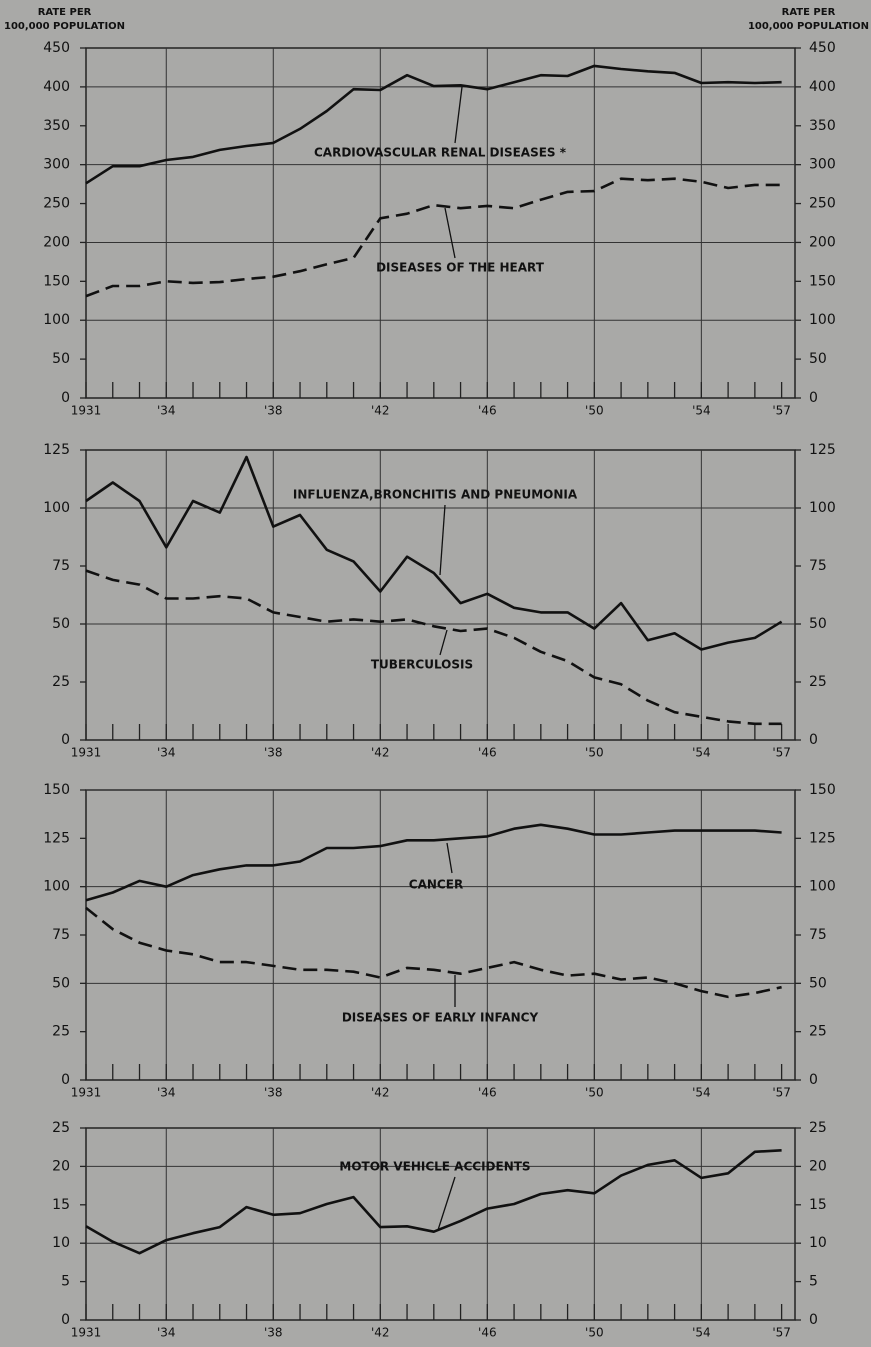 The image size is (871, 1347). Describe the element at coordinates (440, 1018) in the screenshot. I see `series-label: DISEASES OF EARLY INFANCY` at that location.